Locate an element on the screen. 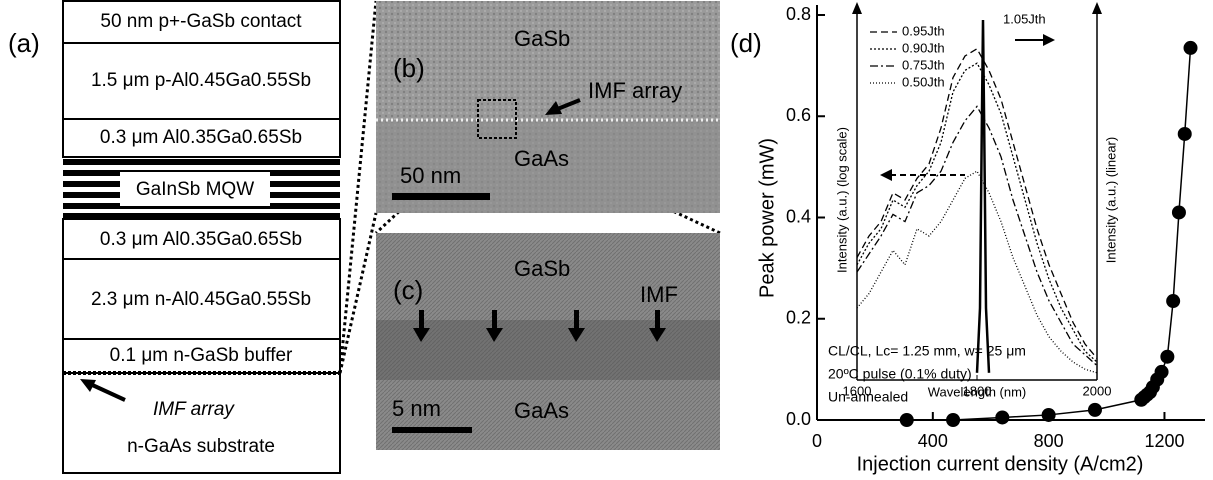 Image resolution: width=1213 pixels, height=480 pixels. layer-label: 50 nm p+-GaSb contact is located at coordinates (201, 21).